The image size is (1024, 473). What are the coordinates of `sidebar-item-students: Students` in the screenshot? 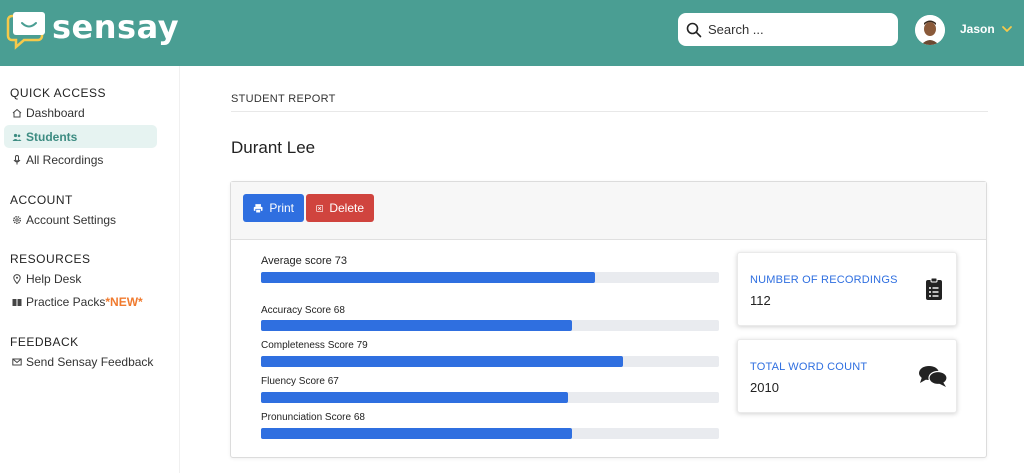 It's located at (80, 136).